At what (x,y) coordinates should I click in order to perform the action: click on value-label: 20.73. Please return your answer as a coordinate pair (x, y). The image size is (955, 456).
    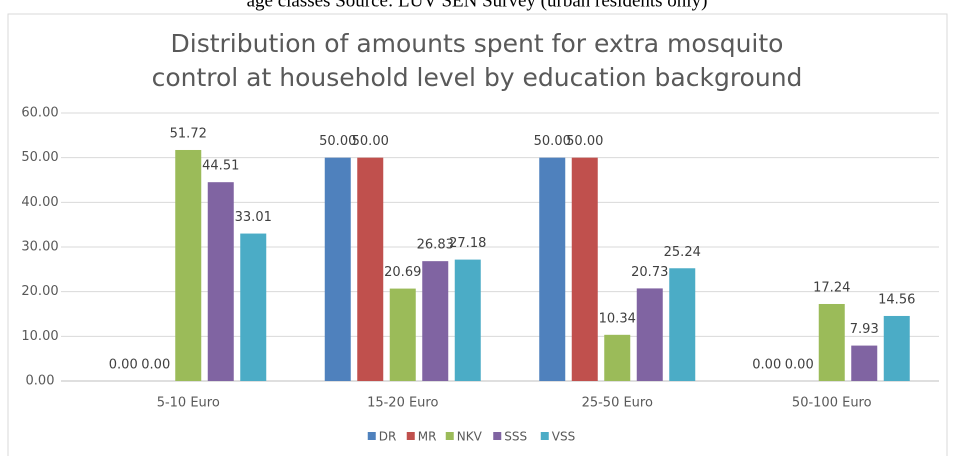
    Looking at the image, I should click on (649, 272).